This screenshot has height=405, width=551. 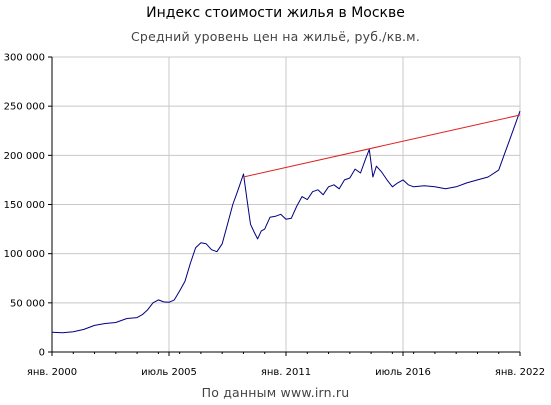 I want to click on x-tick-label: янв. 2000, so click(x=52, y=372).